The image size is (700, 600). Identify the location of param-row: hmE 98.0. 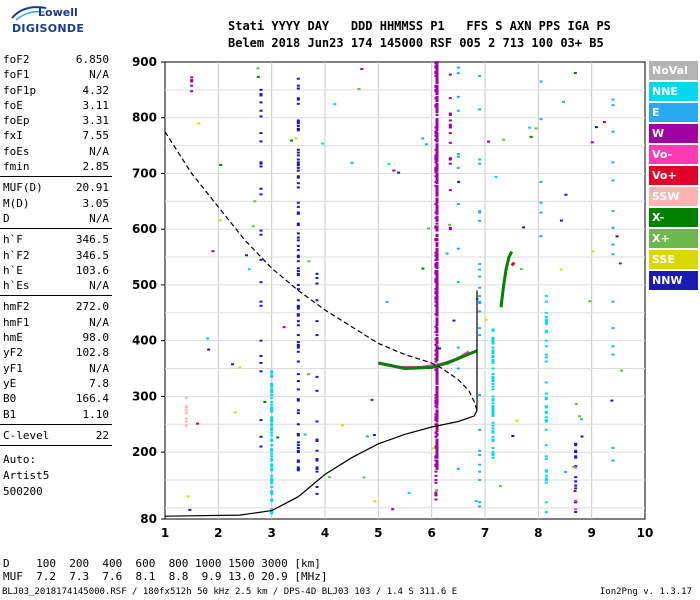
(56, 337).